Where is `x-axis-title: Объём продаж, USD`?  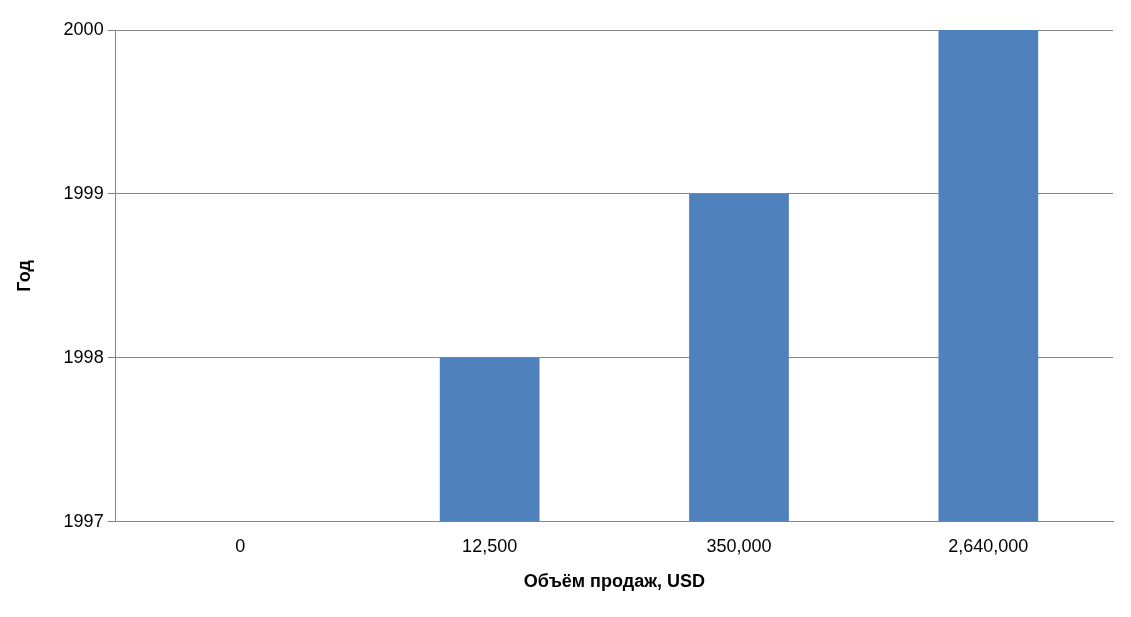 x-axis-title: Объём продаж, USD is located at coordinates (614, 581).